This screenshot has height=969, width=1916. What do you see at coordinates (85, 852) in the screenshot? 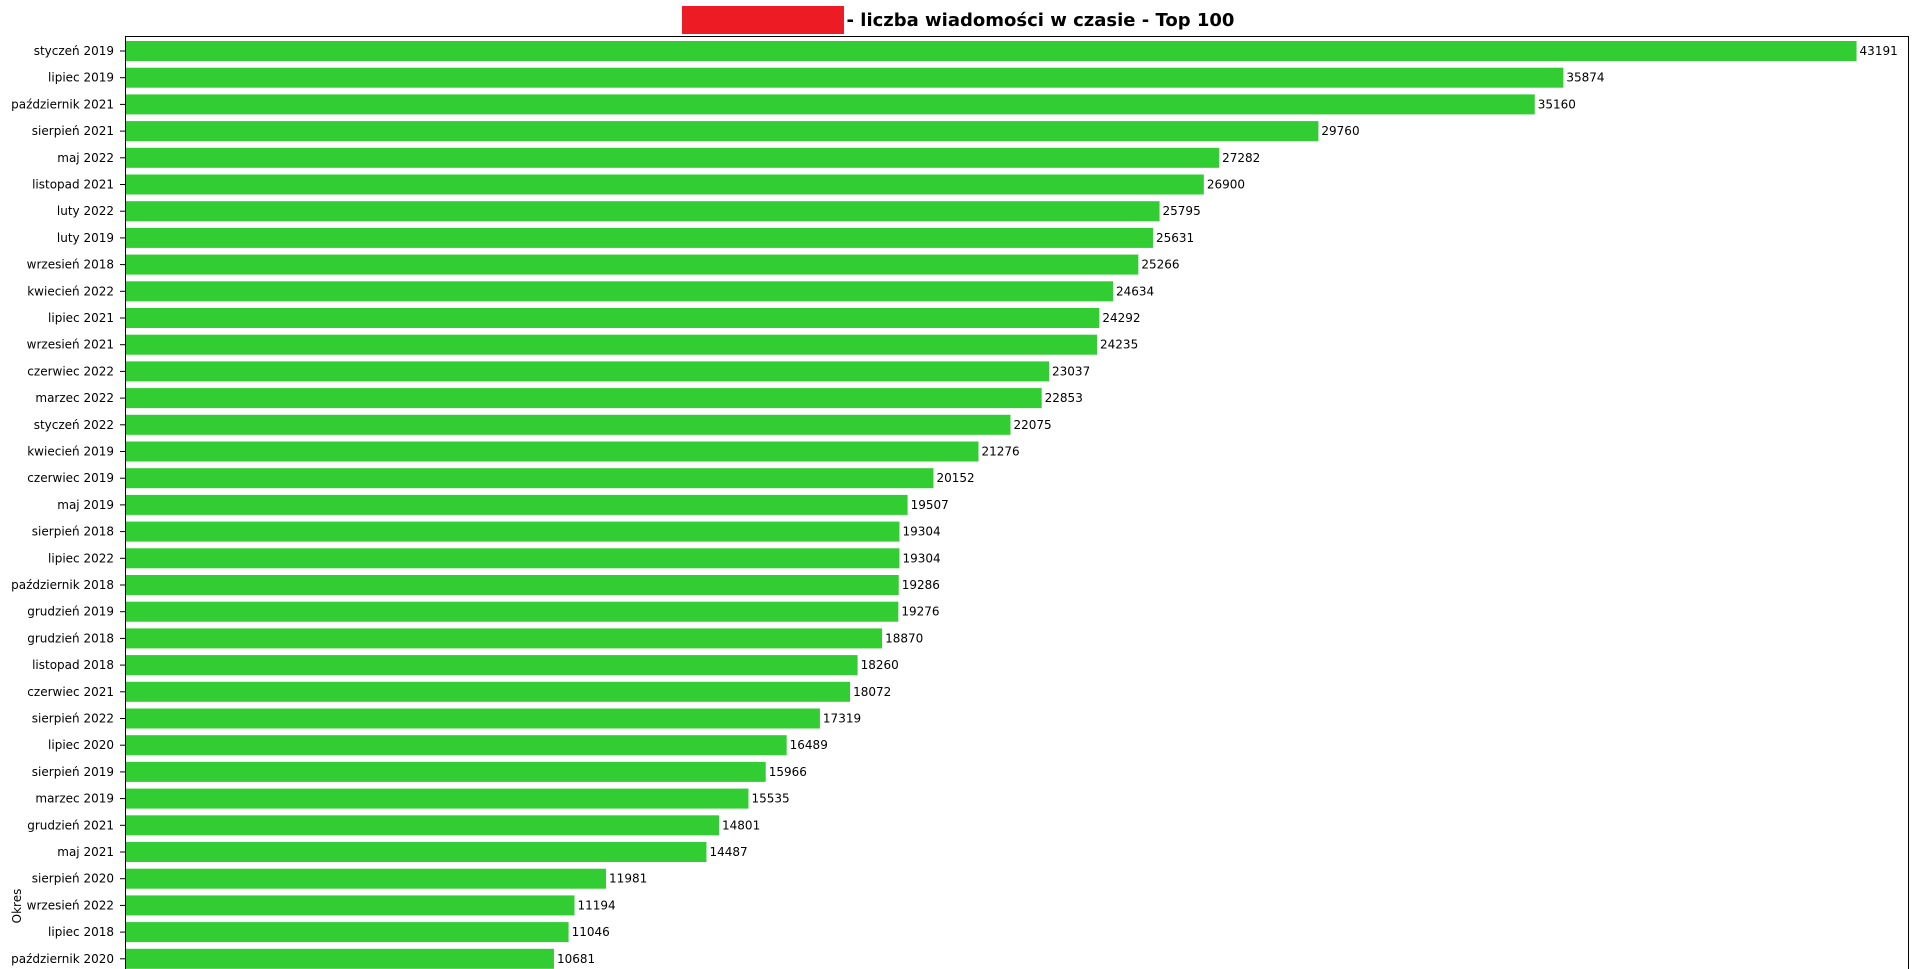
I see `category-label: maj 2021` at bounding box center [85, 852].